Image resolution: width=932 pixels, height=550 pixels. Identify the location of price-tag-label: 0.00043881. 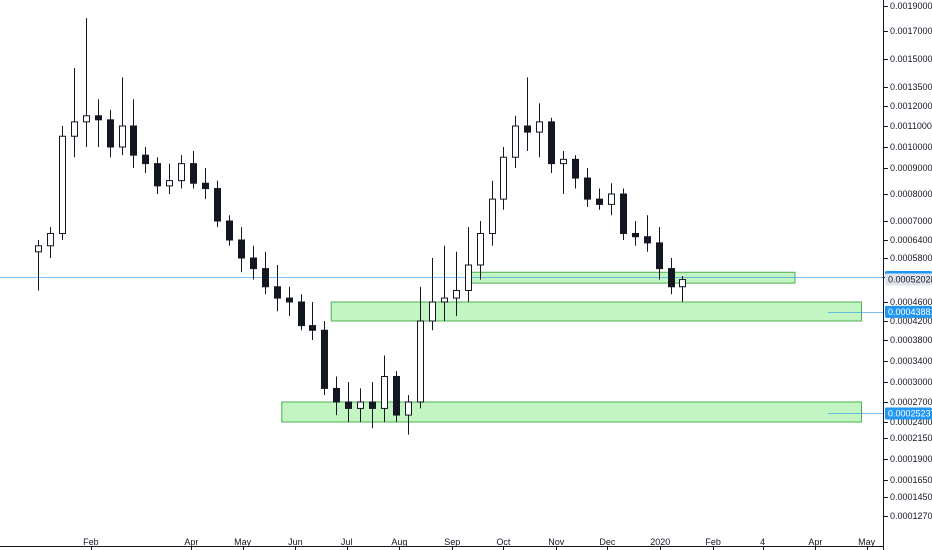
(910, 312).